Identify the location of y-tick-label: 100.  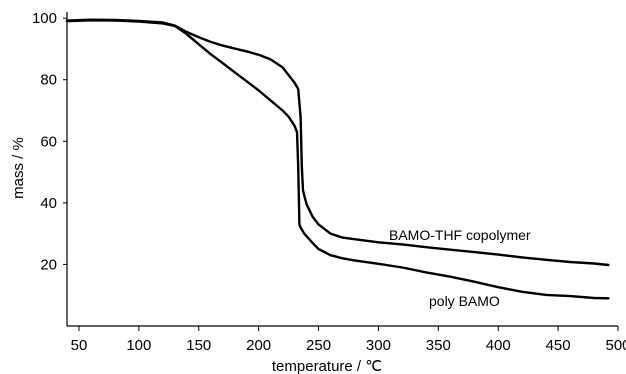
(44, 18).